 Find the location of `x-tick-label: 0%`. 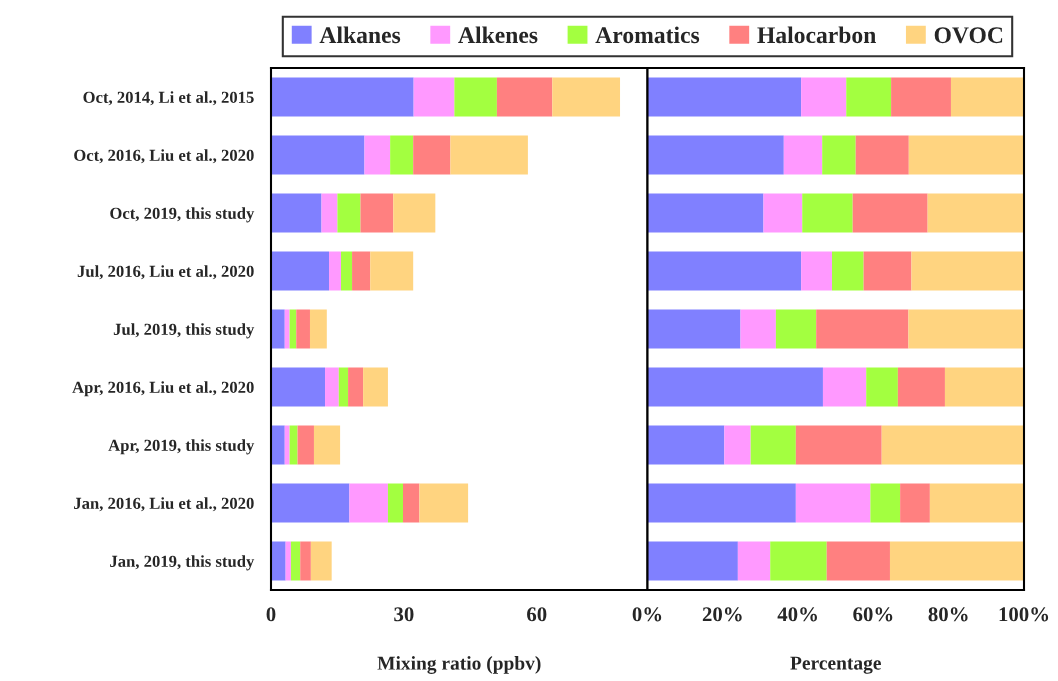

x-tick-label: 0% is located at coordinates (647, 614).